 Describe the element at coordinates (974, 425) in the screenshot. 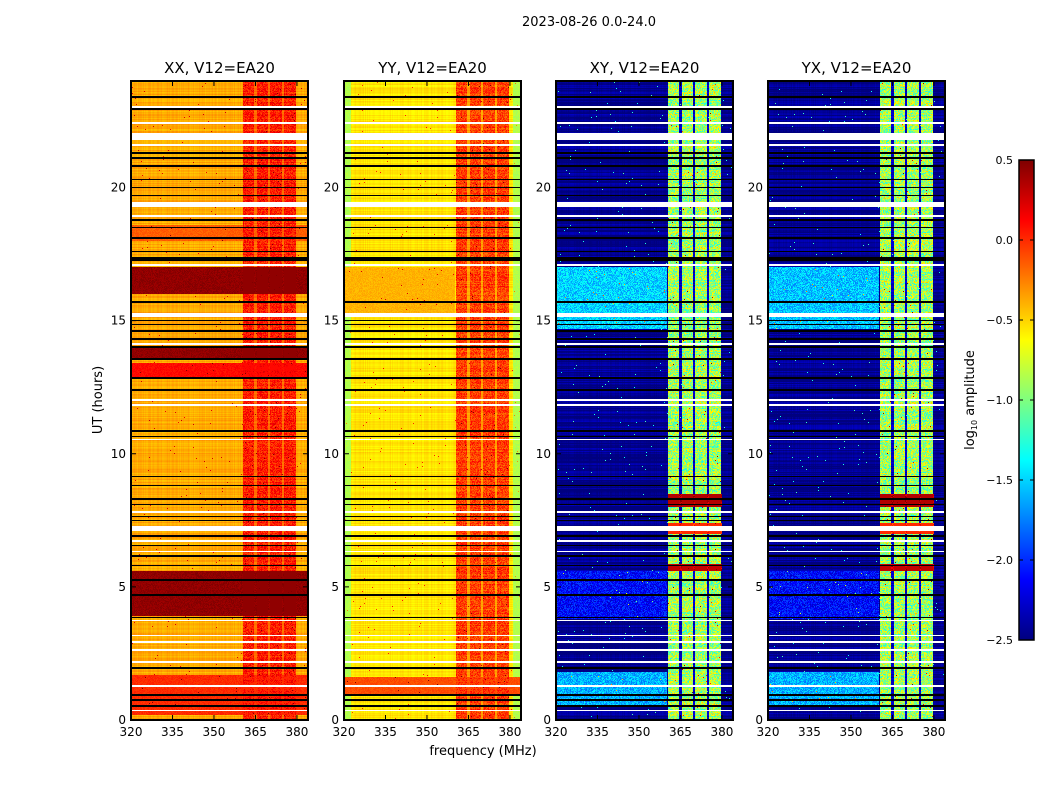

I see `colorbar-label-sub: 10` at that location.